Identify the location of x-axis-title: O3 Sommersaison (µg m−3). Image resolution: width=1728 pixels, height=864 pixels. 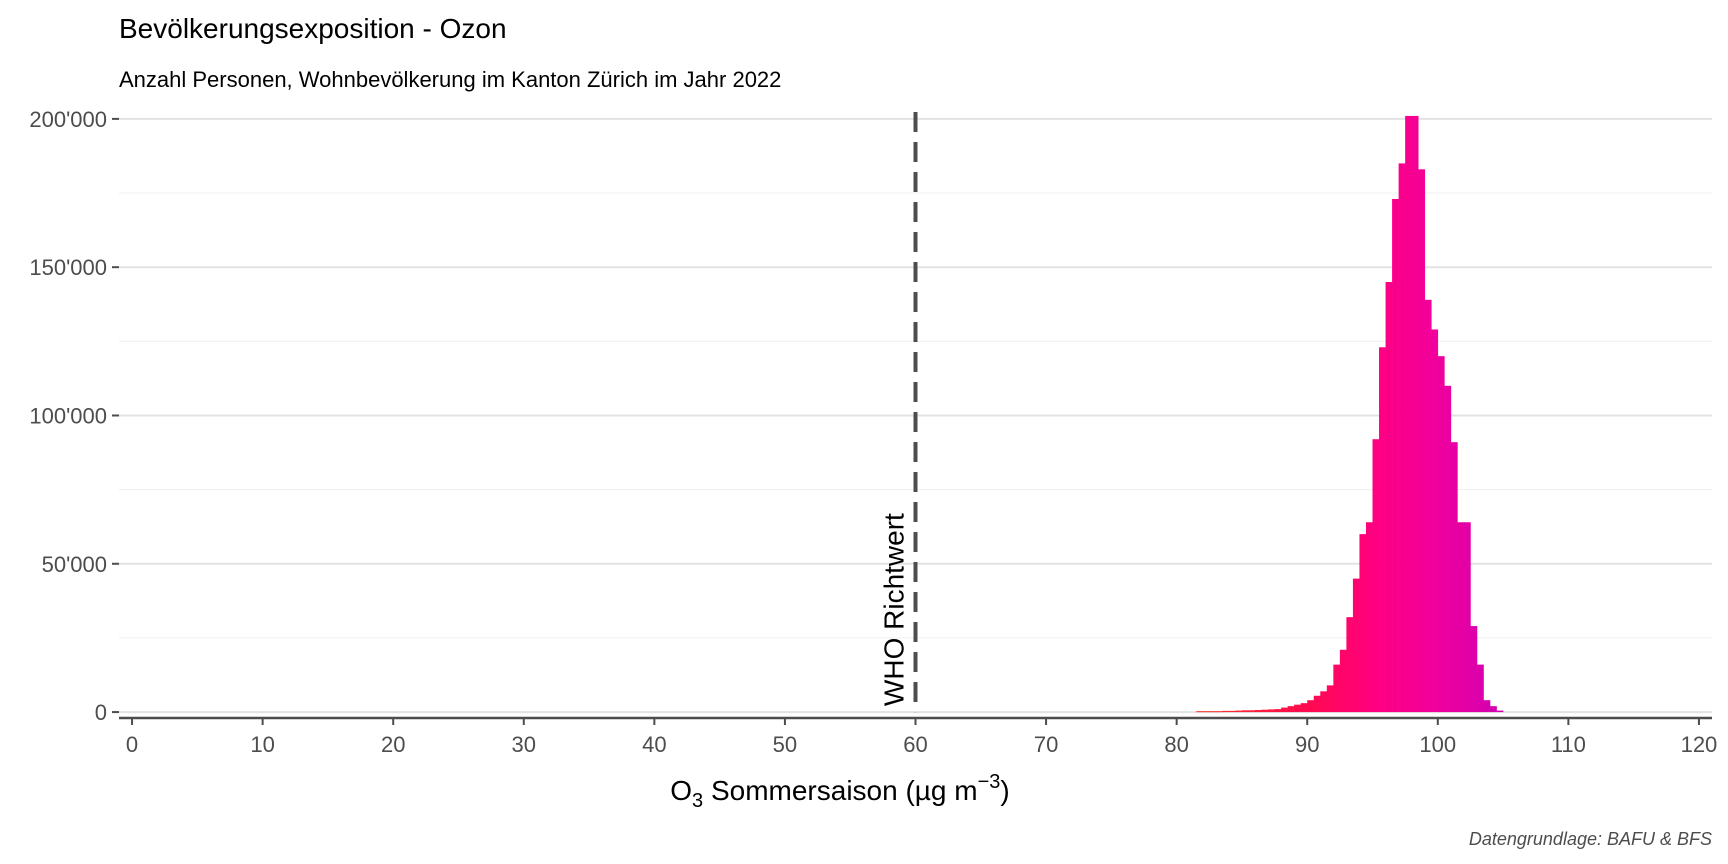
(839, 791).